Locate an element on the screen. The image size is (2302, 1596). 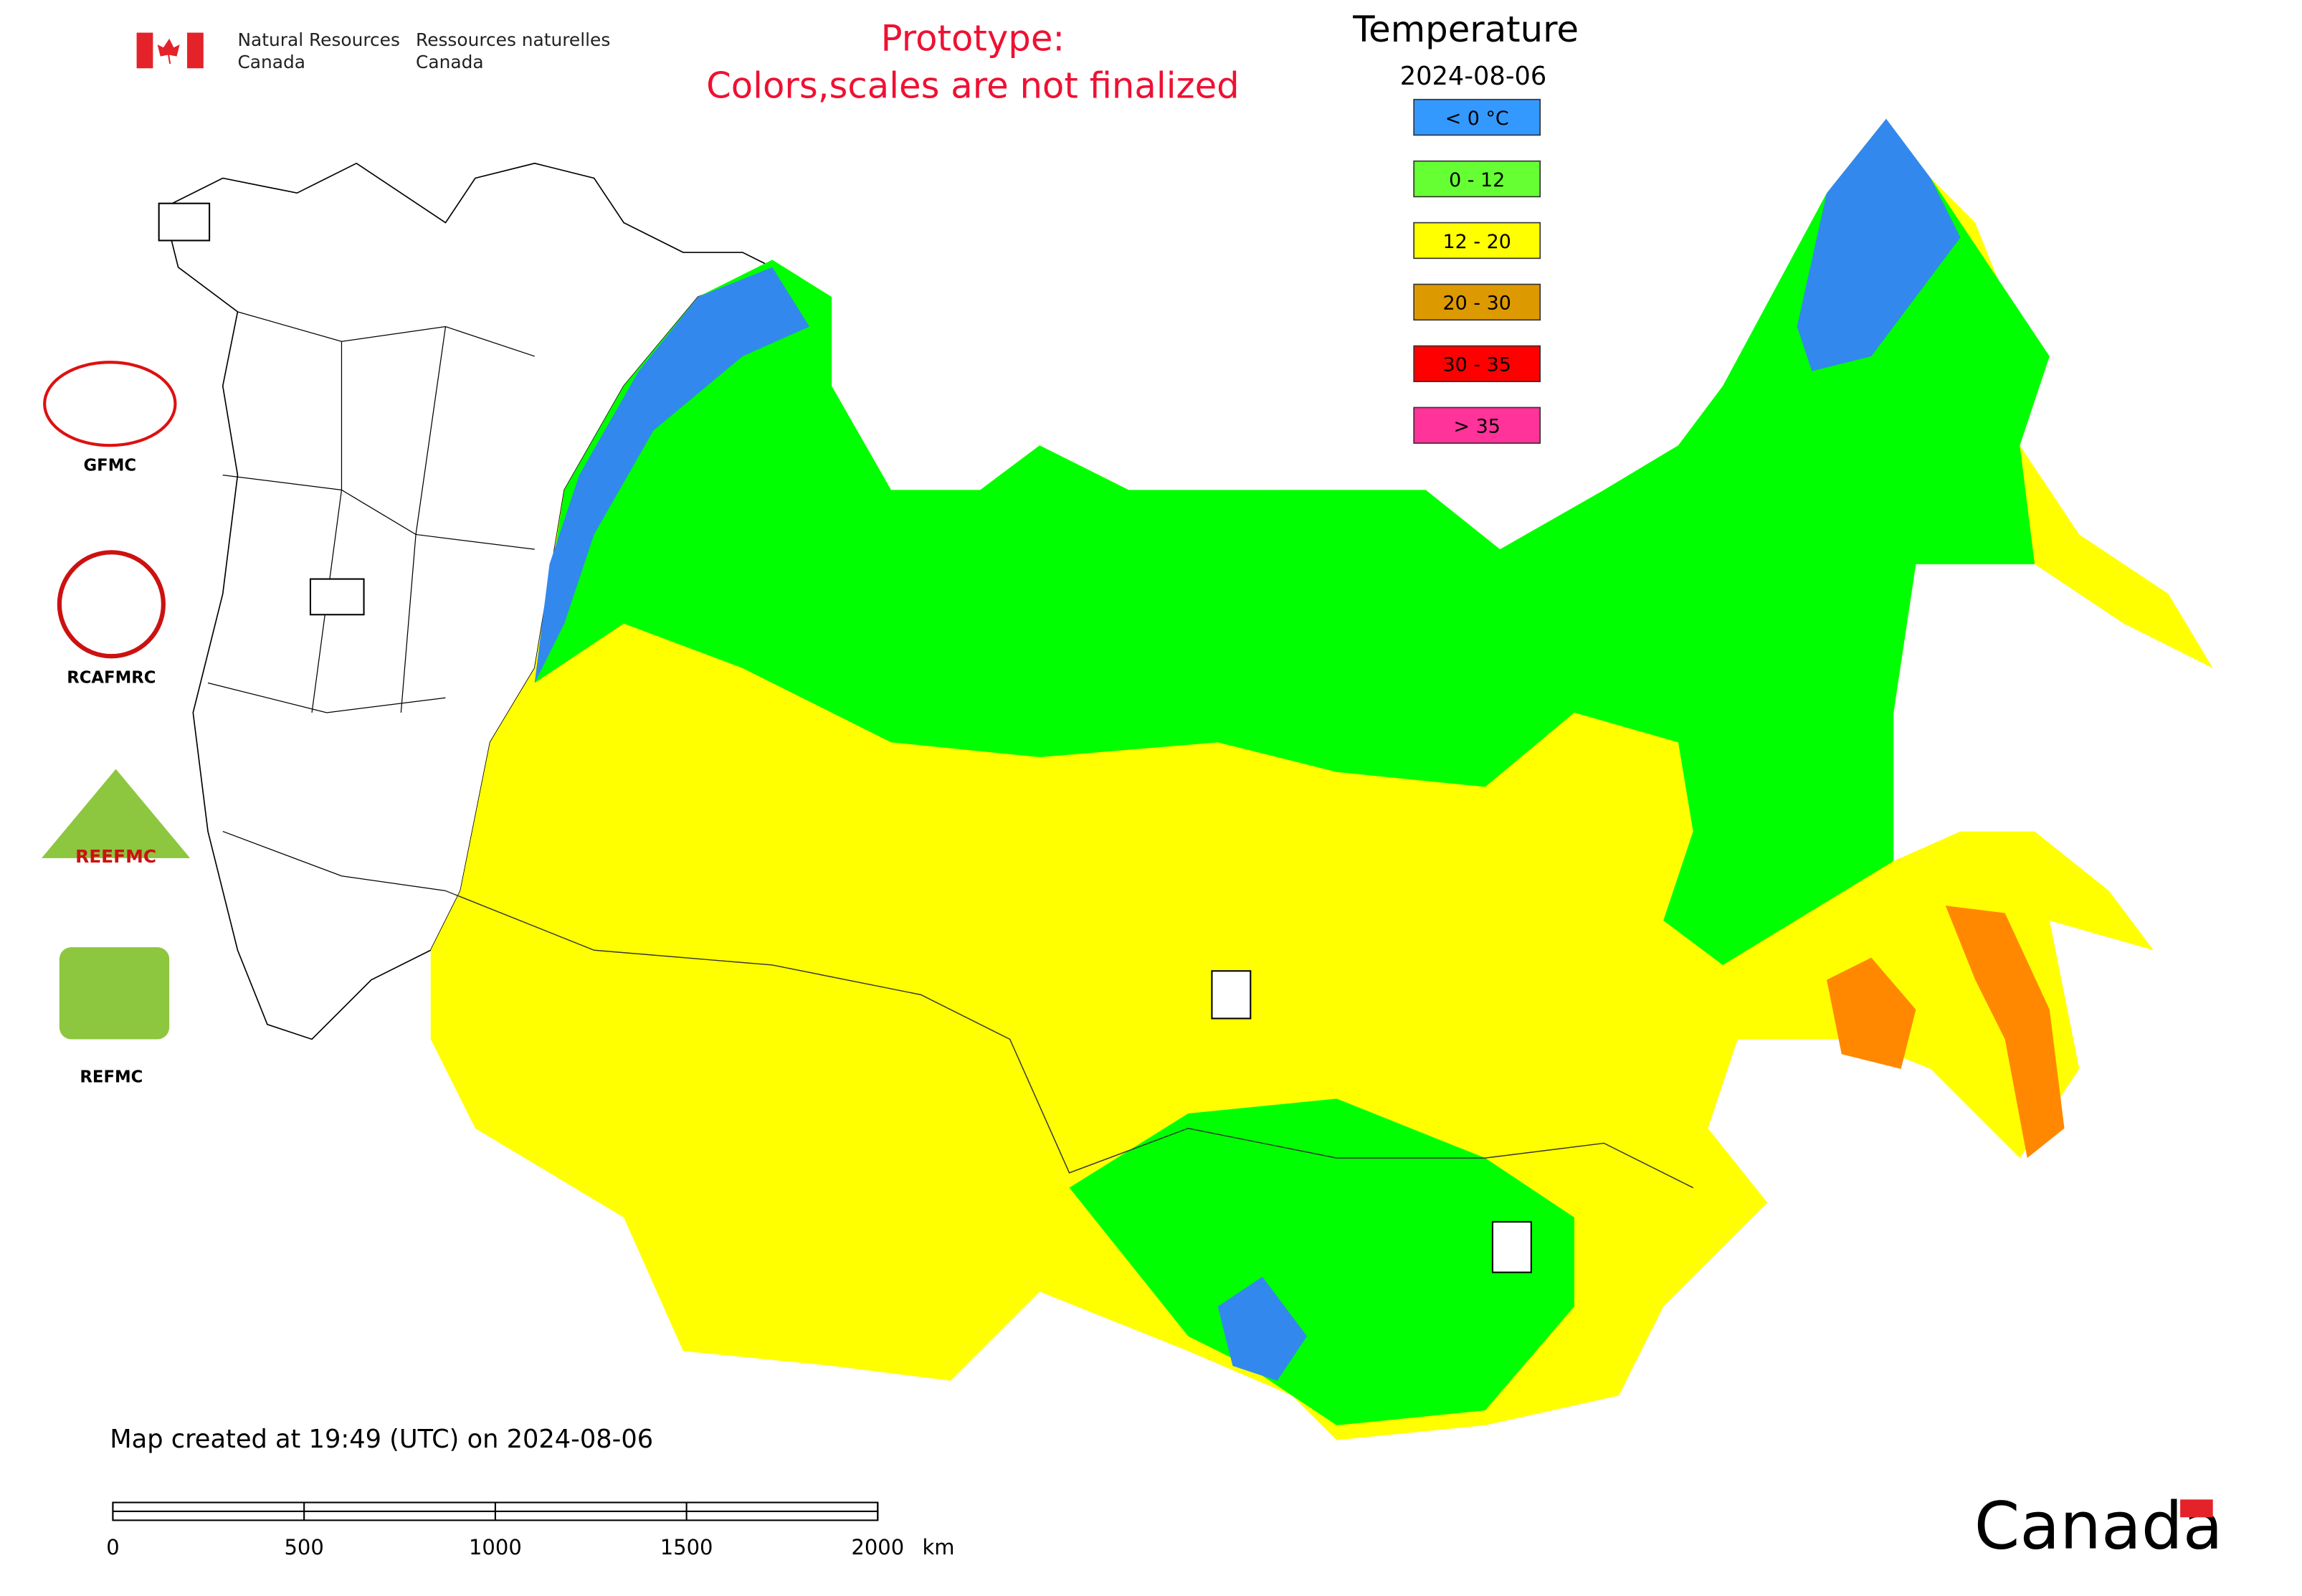
country-borders is located at coordinates (371, 601).